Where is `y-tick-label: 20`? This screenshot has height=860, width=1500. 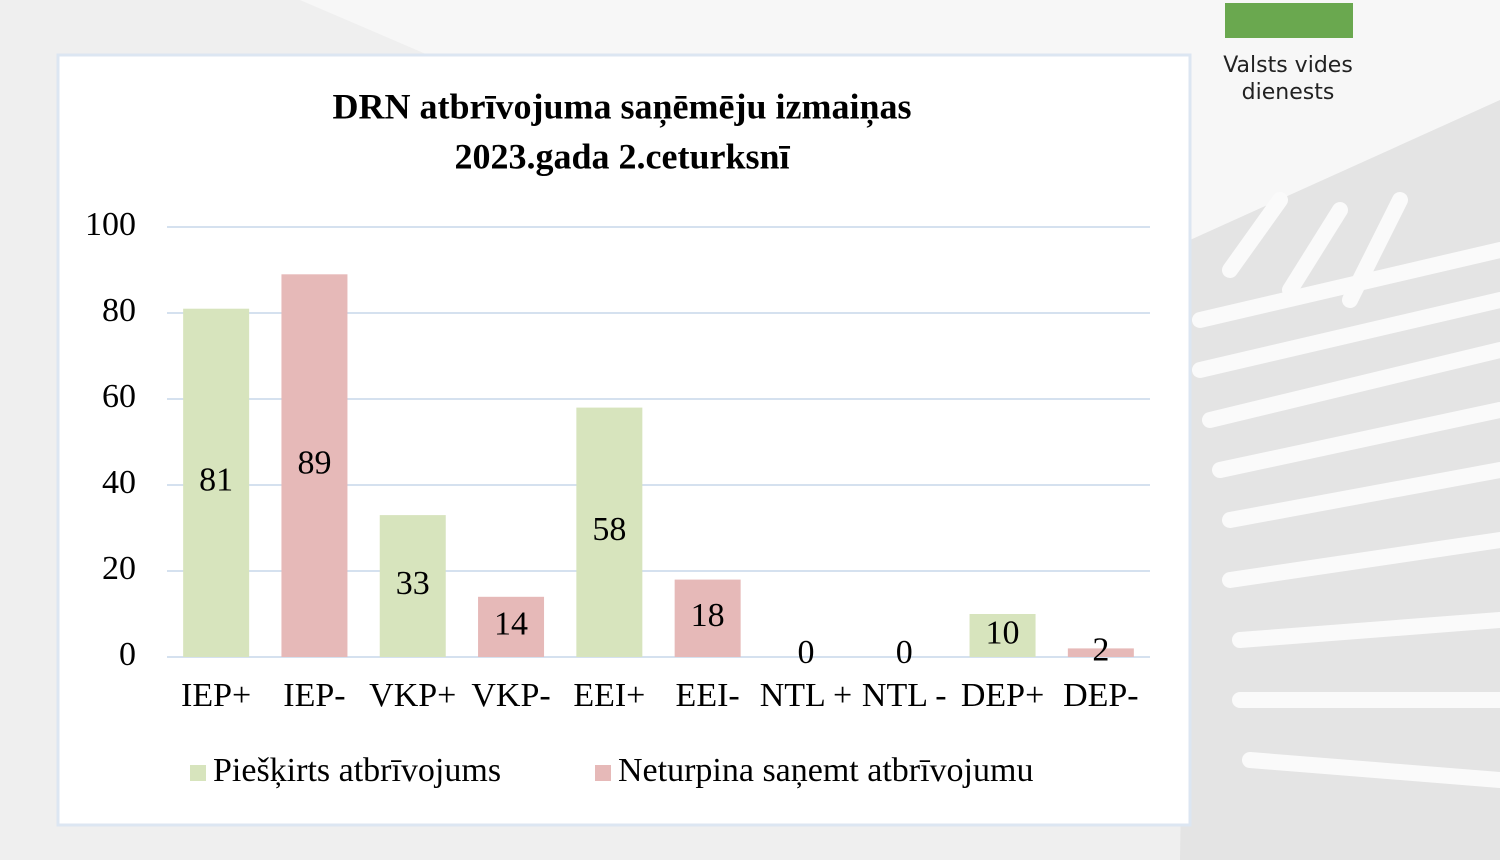
y-tick-label: 20 is located at coordinates (119, 568).